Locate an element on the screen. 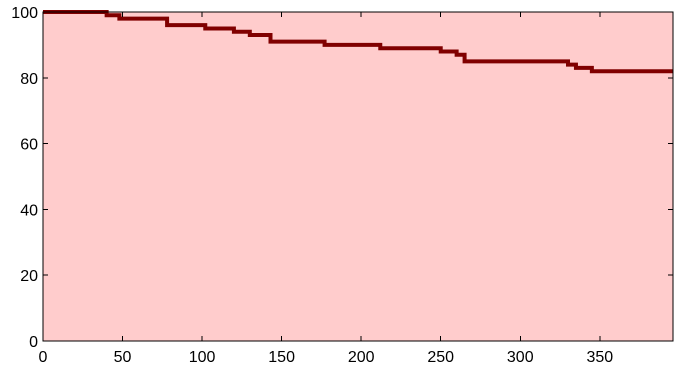  x-tick-label: 150 is located at coordinates (281, 357).